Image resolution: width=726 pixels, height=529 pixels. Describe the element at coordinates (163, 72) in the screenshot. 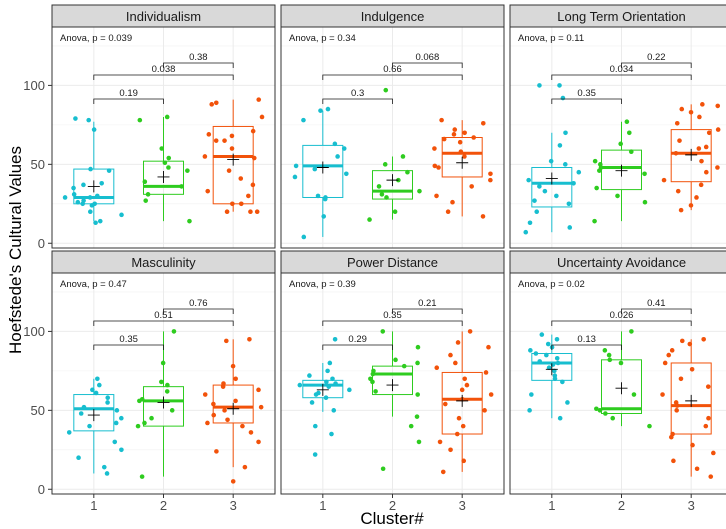

I see `comparison-bracket: 0.038` at that location.